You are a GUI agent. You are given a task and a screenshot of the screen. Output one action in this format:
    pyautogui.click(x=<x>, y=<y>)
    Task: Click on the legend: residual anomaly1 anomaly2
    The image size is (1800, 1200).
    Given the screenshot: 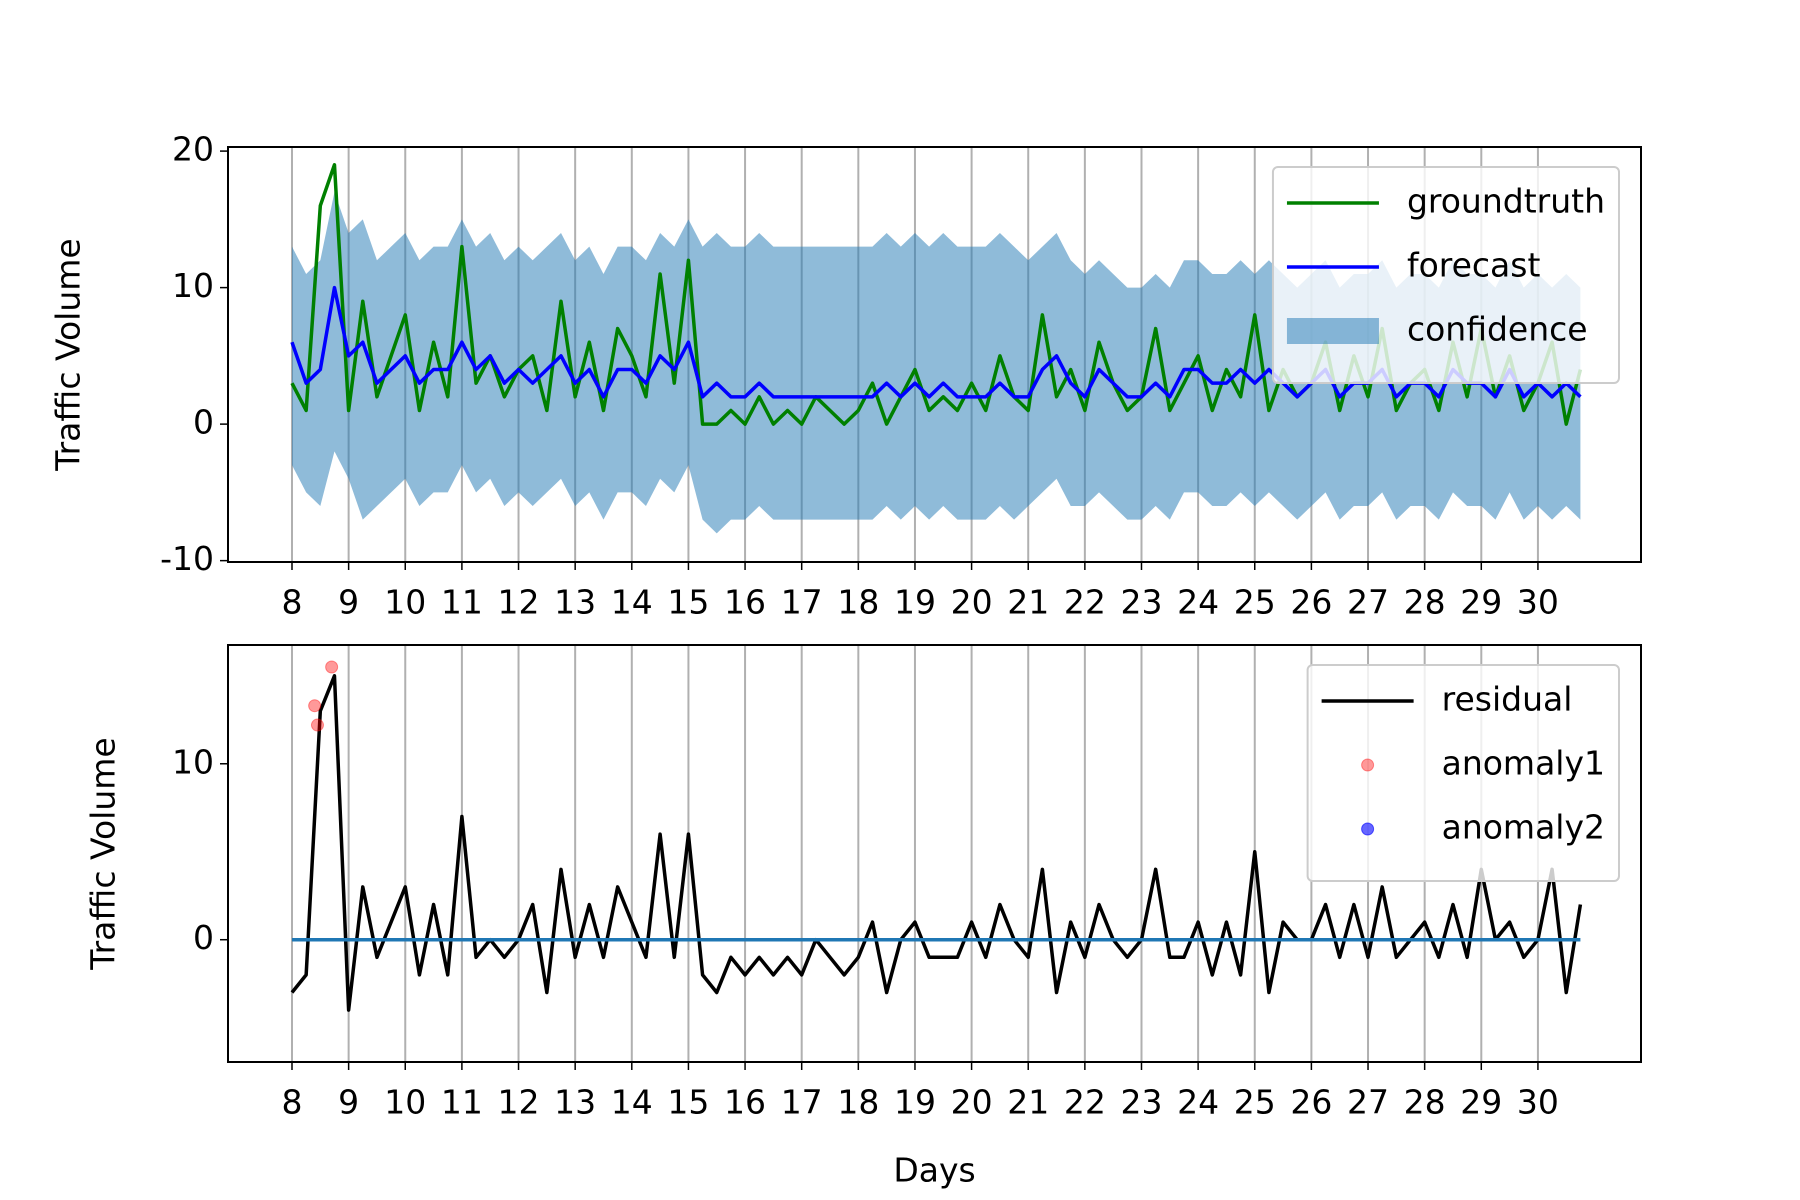 What is the action you would take?
    pyautogui.click(x=1463, y=773)
    